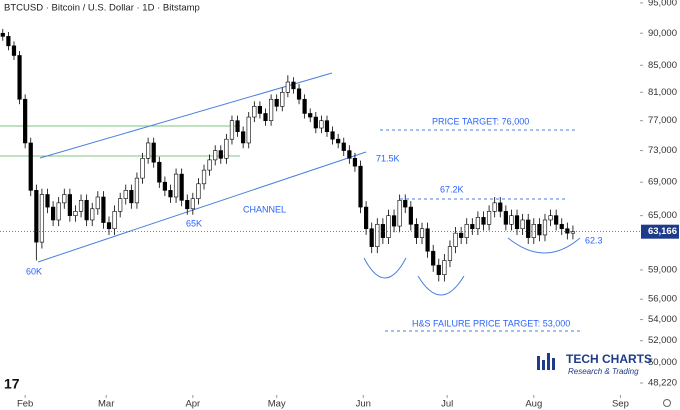 The width and height of the screenshot is (680, 410). Describe the element at coordinates (192, 404) in the screenshot. I see `x-tick-label: Apr` at that location.